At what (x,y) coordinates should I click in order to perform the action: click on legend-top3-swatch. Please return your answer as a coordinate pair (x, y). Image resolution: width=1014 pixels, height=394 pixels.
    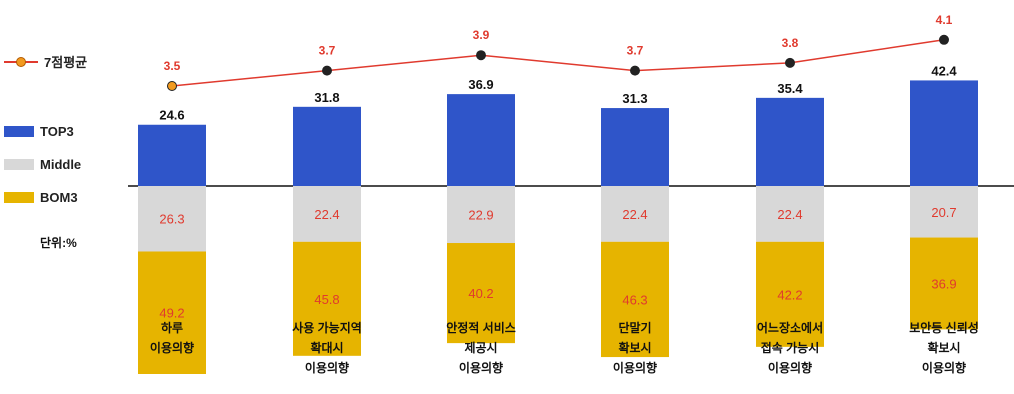
    Looking at the image, I should click on (19, 131).